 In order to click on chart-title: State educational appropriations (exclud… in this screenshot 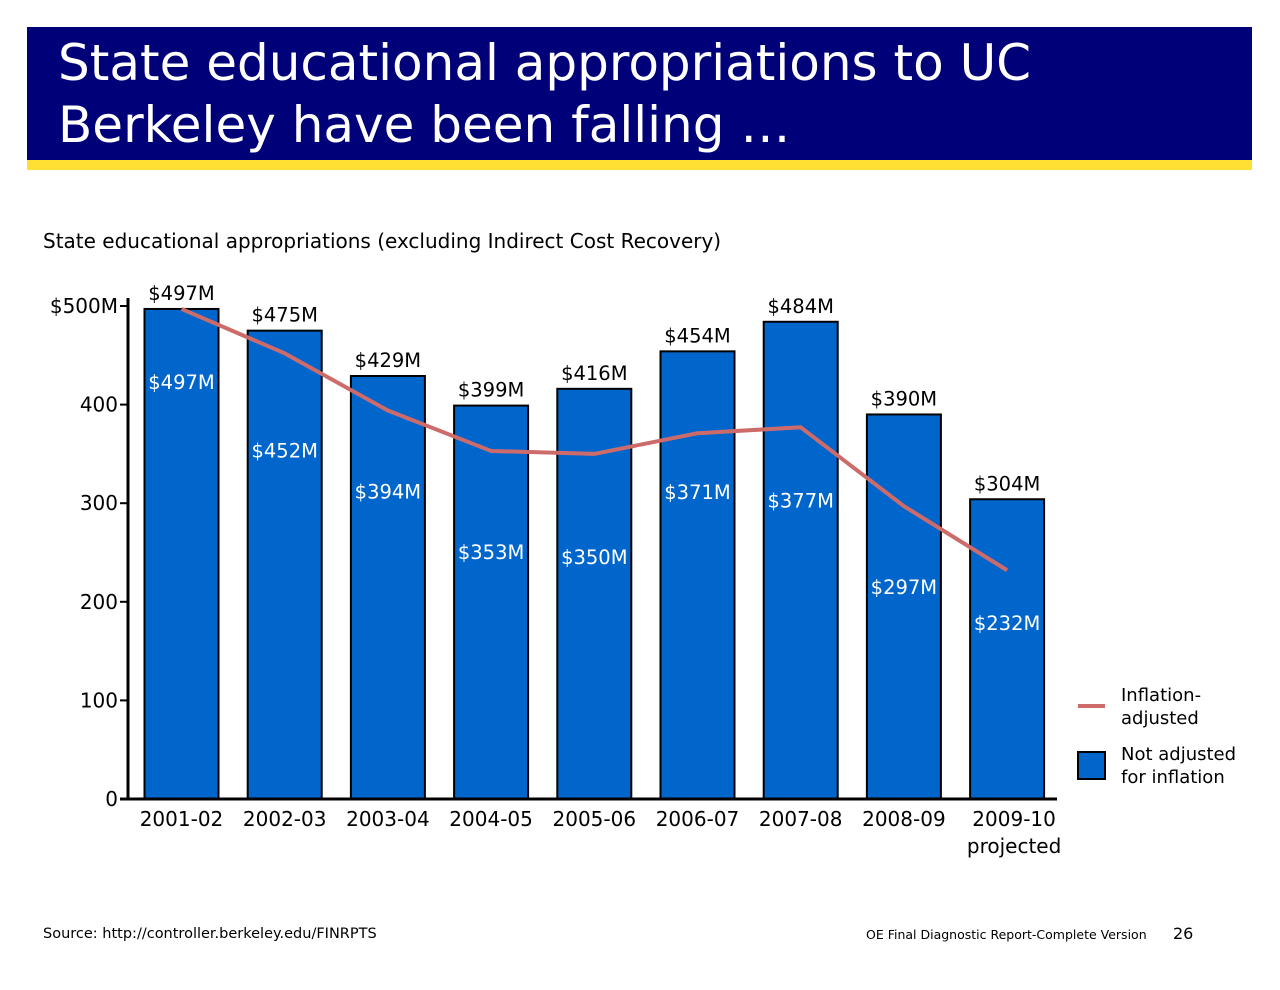, I will do `click(382, 241)`.